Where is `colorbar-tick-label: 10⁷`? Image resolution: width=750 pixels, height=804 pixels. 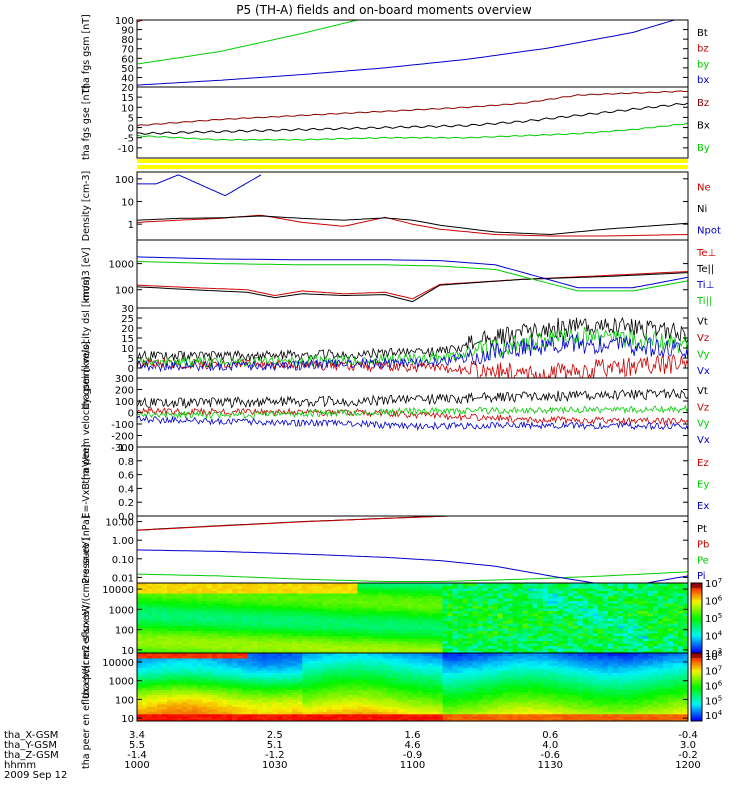
colorbar-tick-label: 10⁷ is located at coordinates (713, 583).